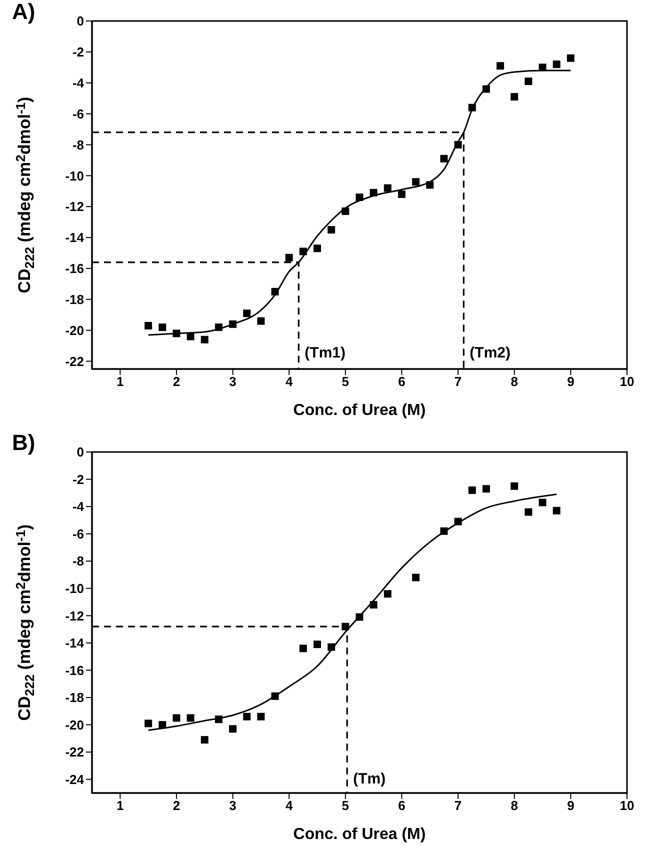  Describe the element at coordinates (490, 353) in the screenshot. I see `annotation: (Tm2)` at that location.